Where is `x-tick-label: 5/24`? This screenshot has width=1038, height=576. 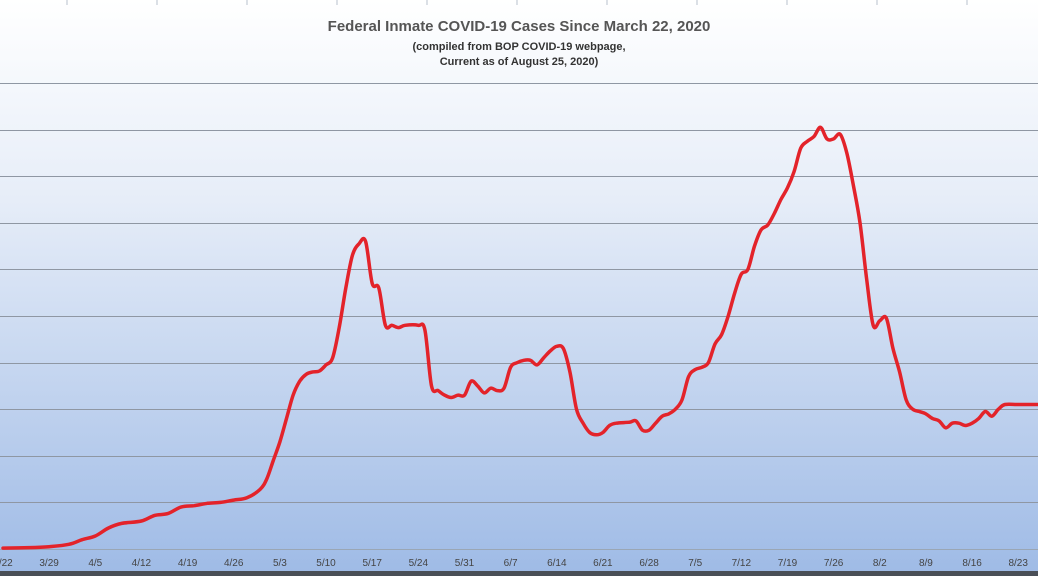
x-tick-label: 5/24 is located at coordinates (419, 563).